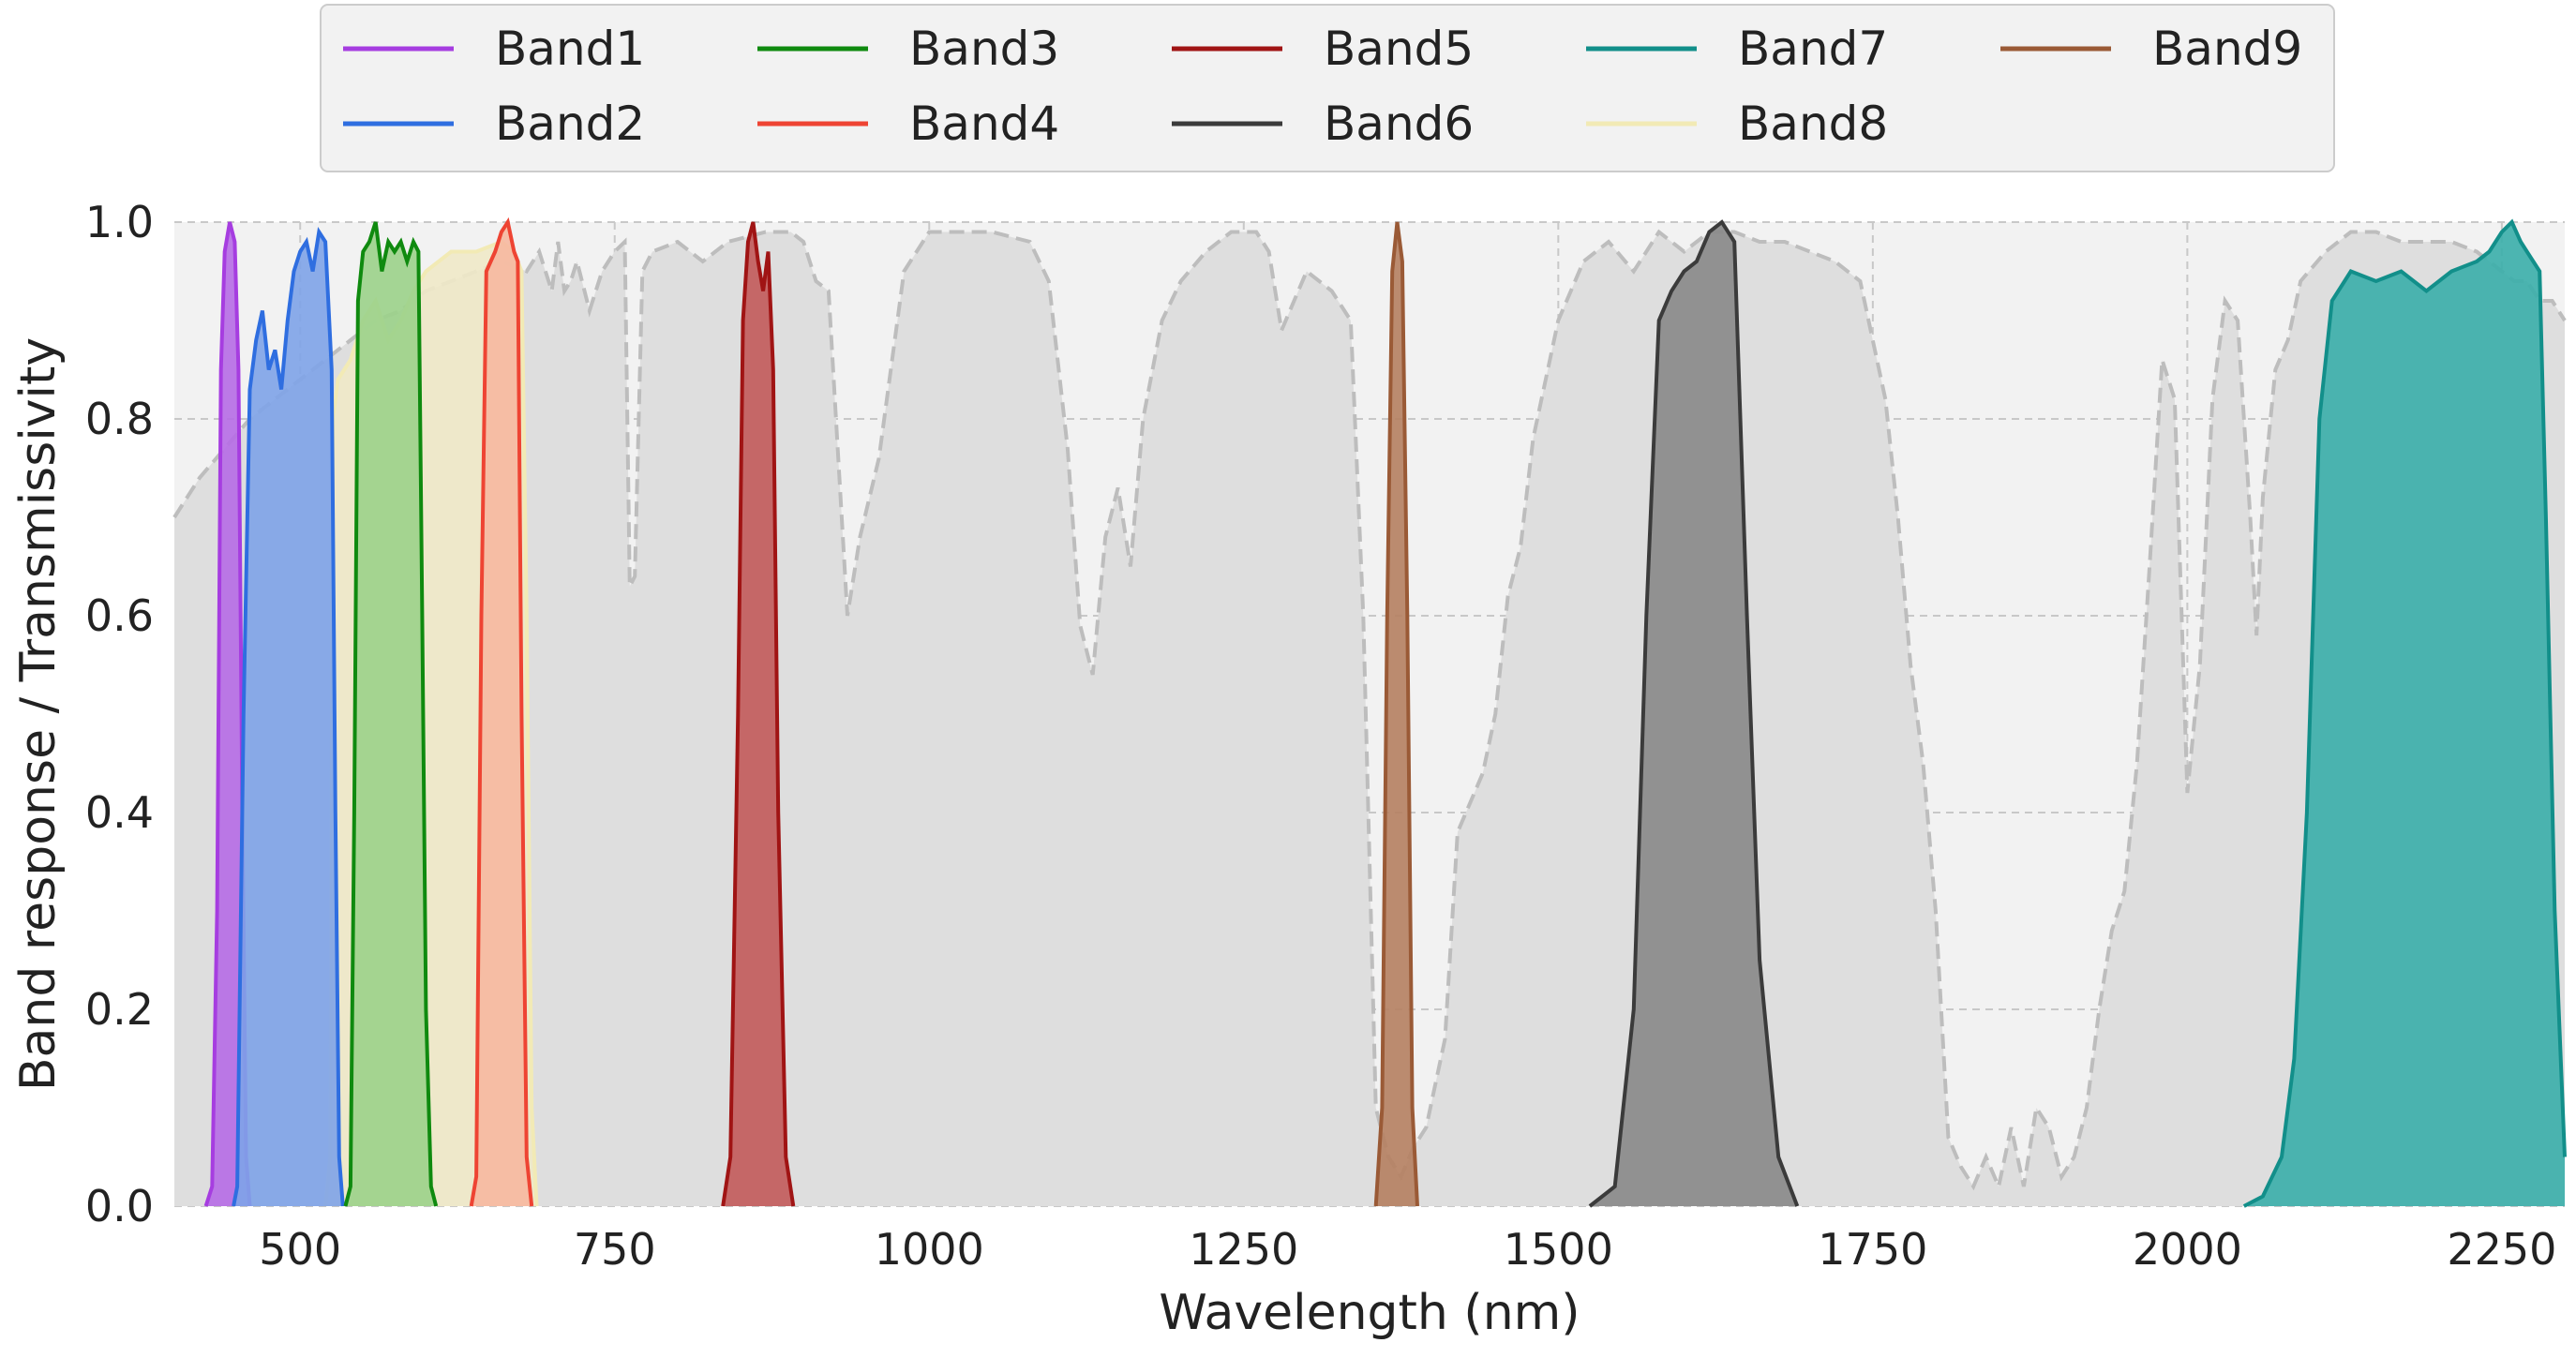 Image resolution: width=2576 pixels, height=1358 pixels. Describe the element at coordinates (39, 714) in the screenshot. I see `y-axis-label: Band response / Transmissivity` at that location.